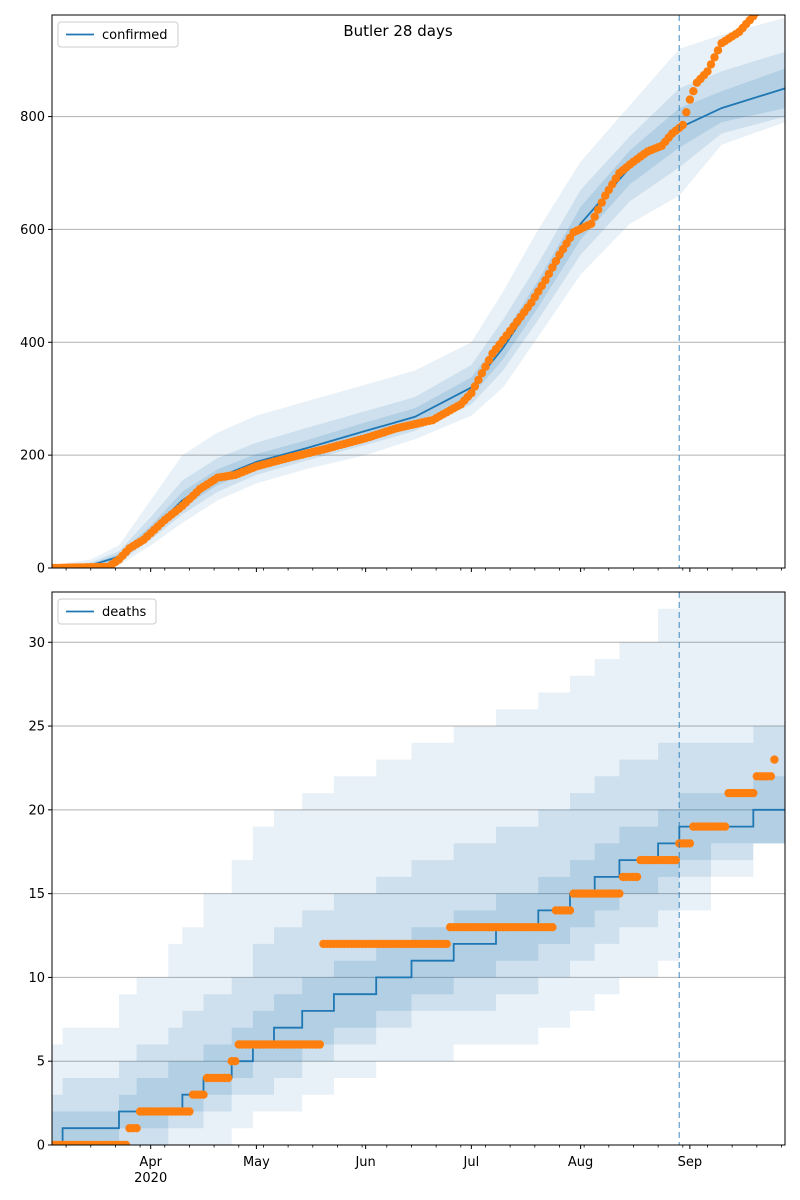 Image resolution: width=800 pixels, height=1200 pixels. Describe the element at coordinates (32, 456) in the screenshot. I see `y-tick-label: 200` at that location.